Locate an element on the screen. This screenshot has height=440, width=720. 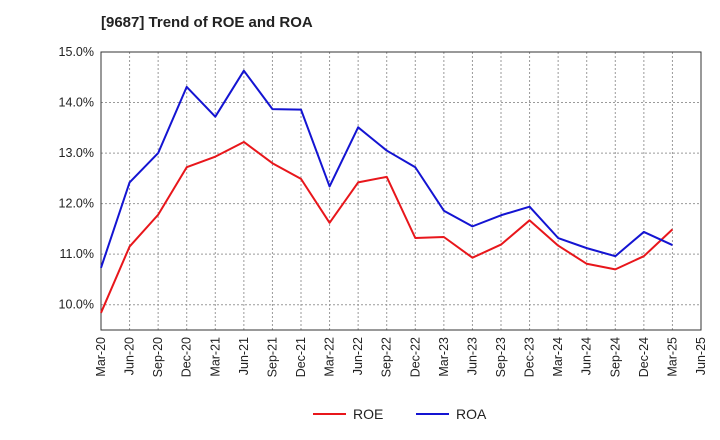
y-axis: 10.0% 11.0% 12.0% 13.0% 14.0% 15.0% is located at coordinates (76, 178).